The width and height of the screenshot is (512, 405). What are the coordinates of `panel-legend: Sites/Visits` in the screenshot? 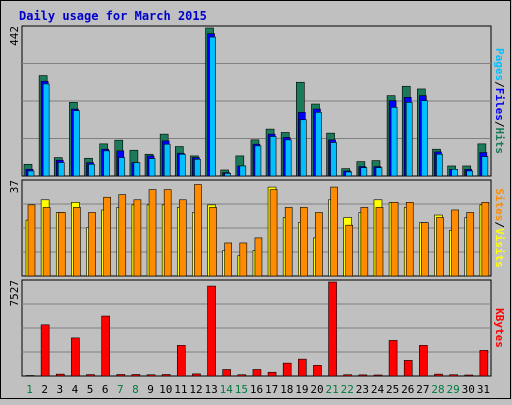 It's located at (499, 228).